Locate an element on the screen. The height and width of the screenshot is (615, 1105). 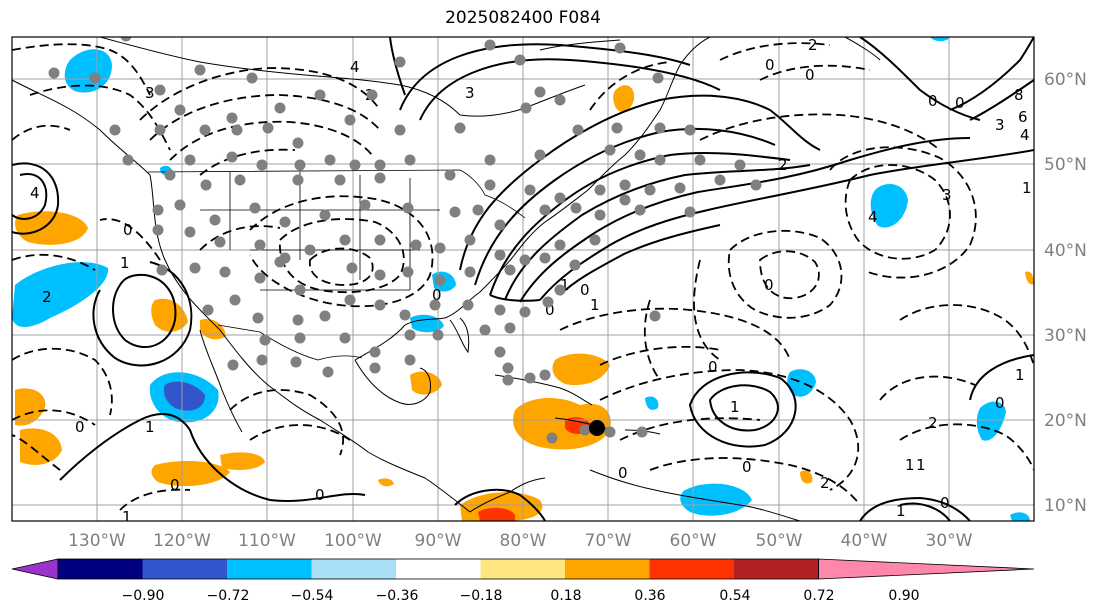
colorbar-label: 0.54 is located at coordinates (734, 596).